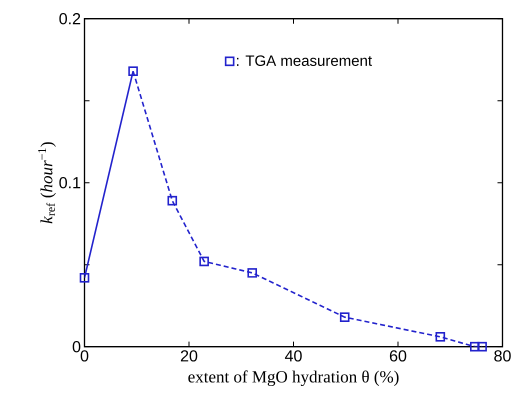  What do you see at coordinates (398, 356) in the screenshot?
I see `x-tick-label: 60` at bounding box center [398, 356].